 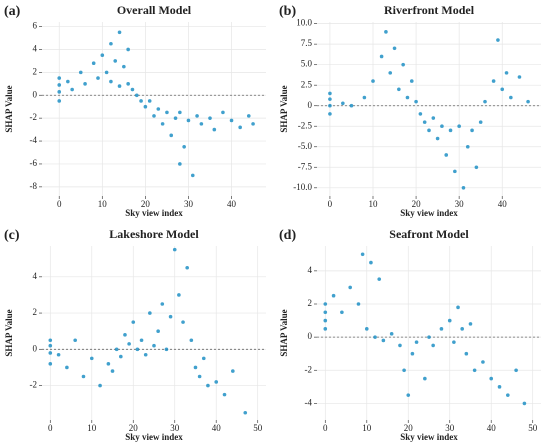 I want to click on x-tick-label: 10, so click(x=367, y=428).